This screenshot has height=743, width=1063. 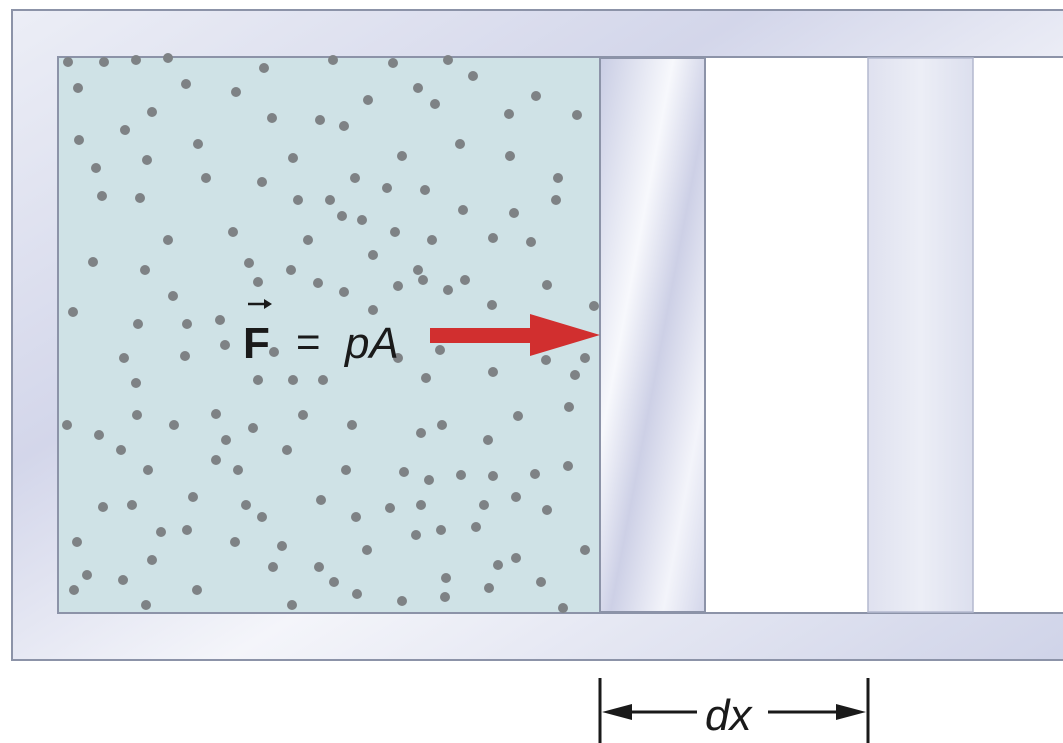 I want to click on left-arrowhead-icon, so click(x=617, y=712).